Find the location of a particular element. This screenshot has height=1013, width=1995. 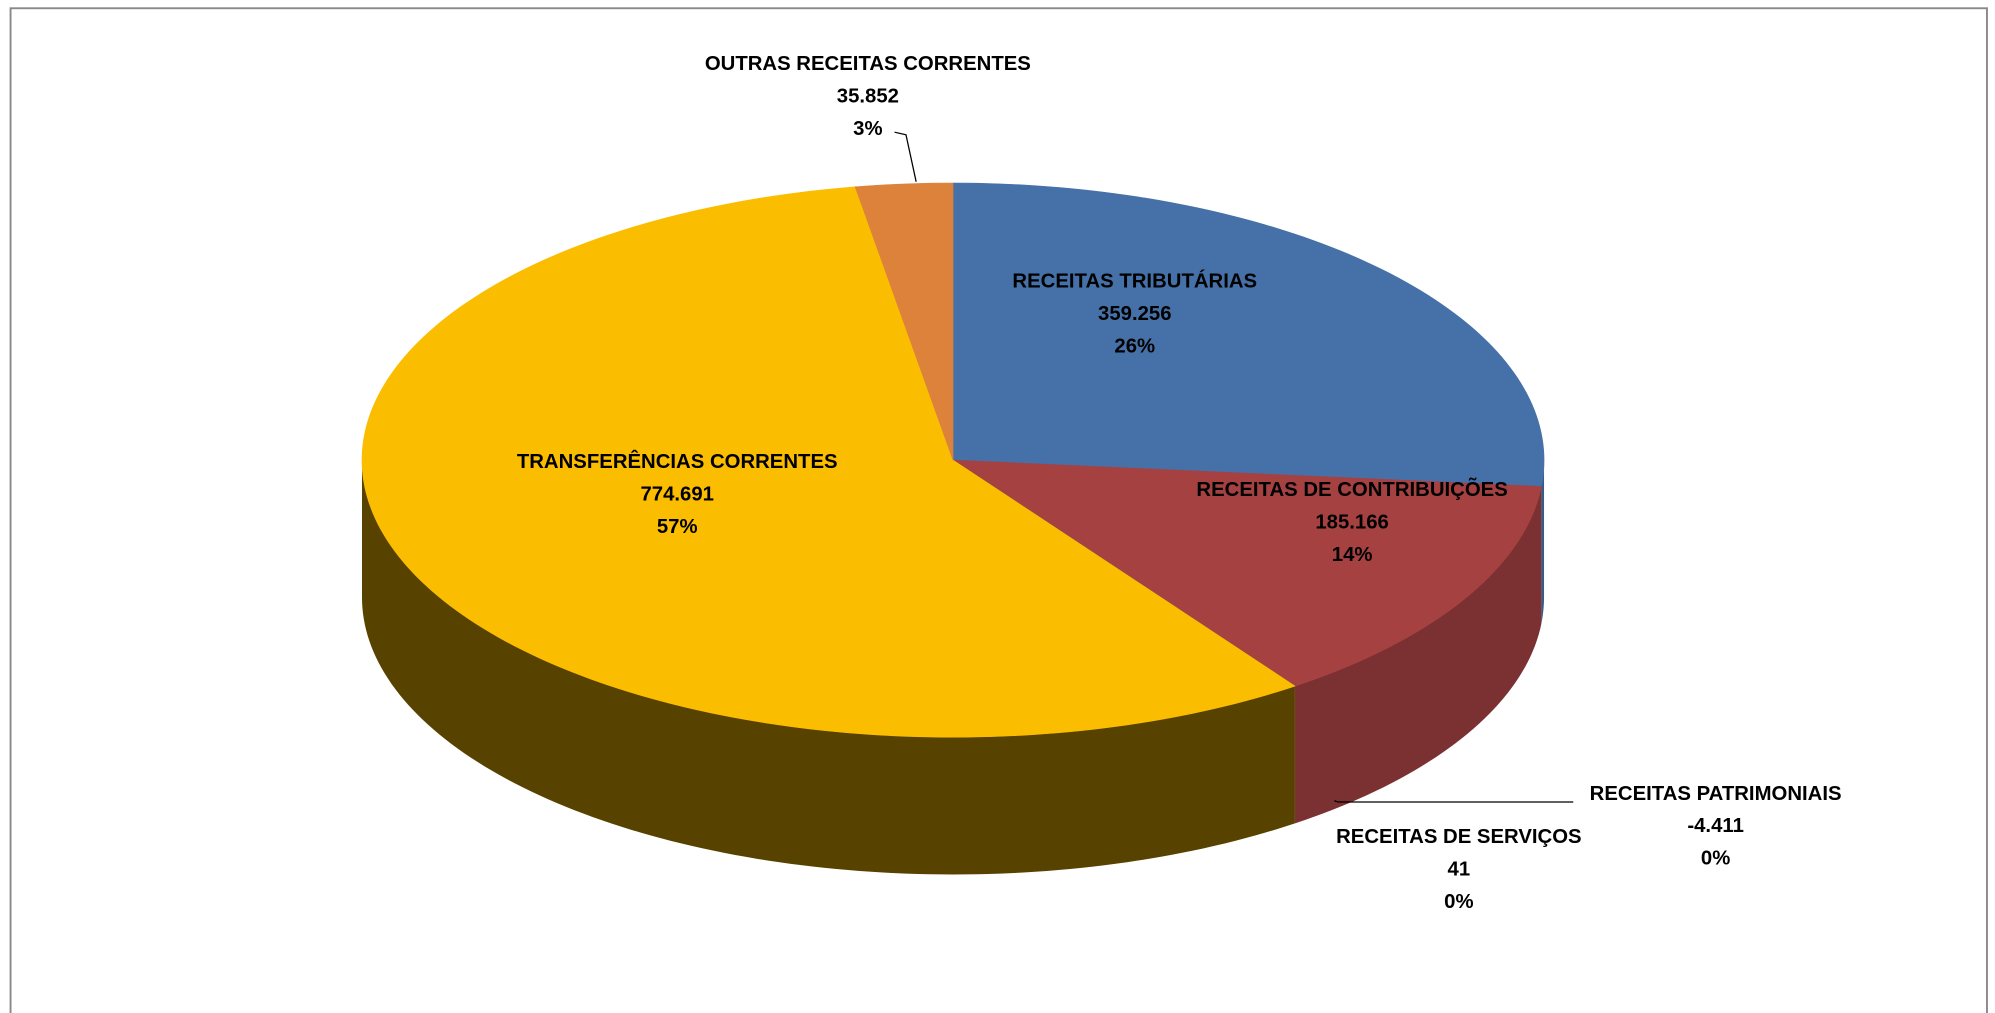

category-label: RECEITAS PATRIMONIAIS is located at coordinates (1716, 794).